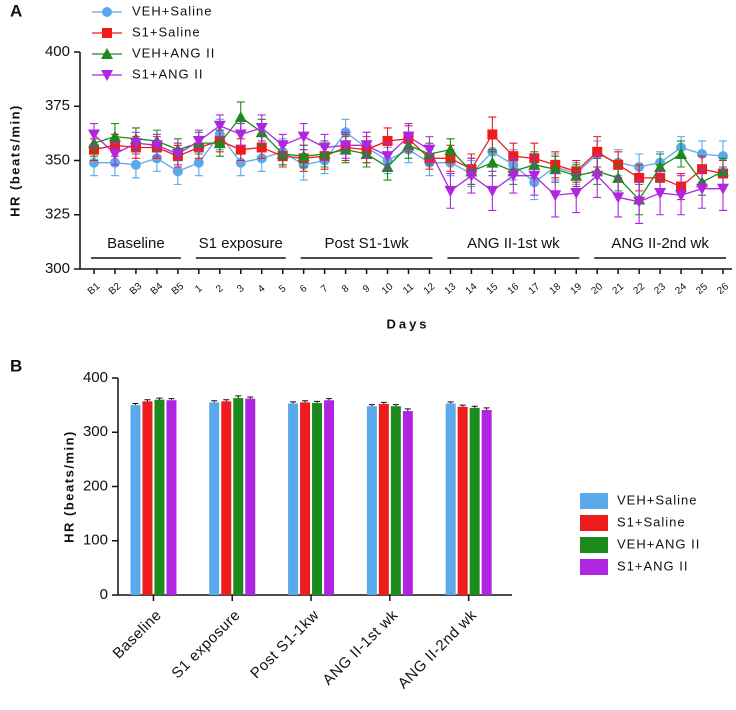 The width and height of the screenshot is (736, 710). I want to click on y-tick-label: 200, so click(95, 485).